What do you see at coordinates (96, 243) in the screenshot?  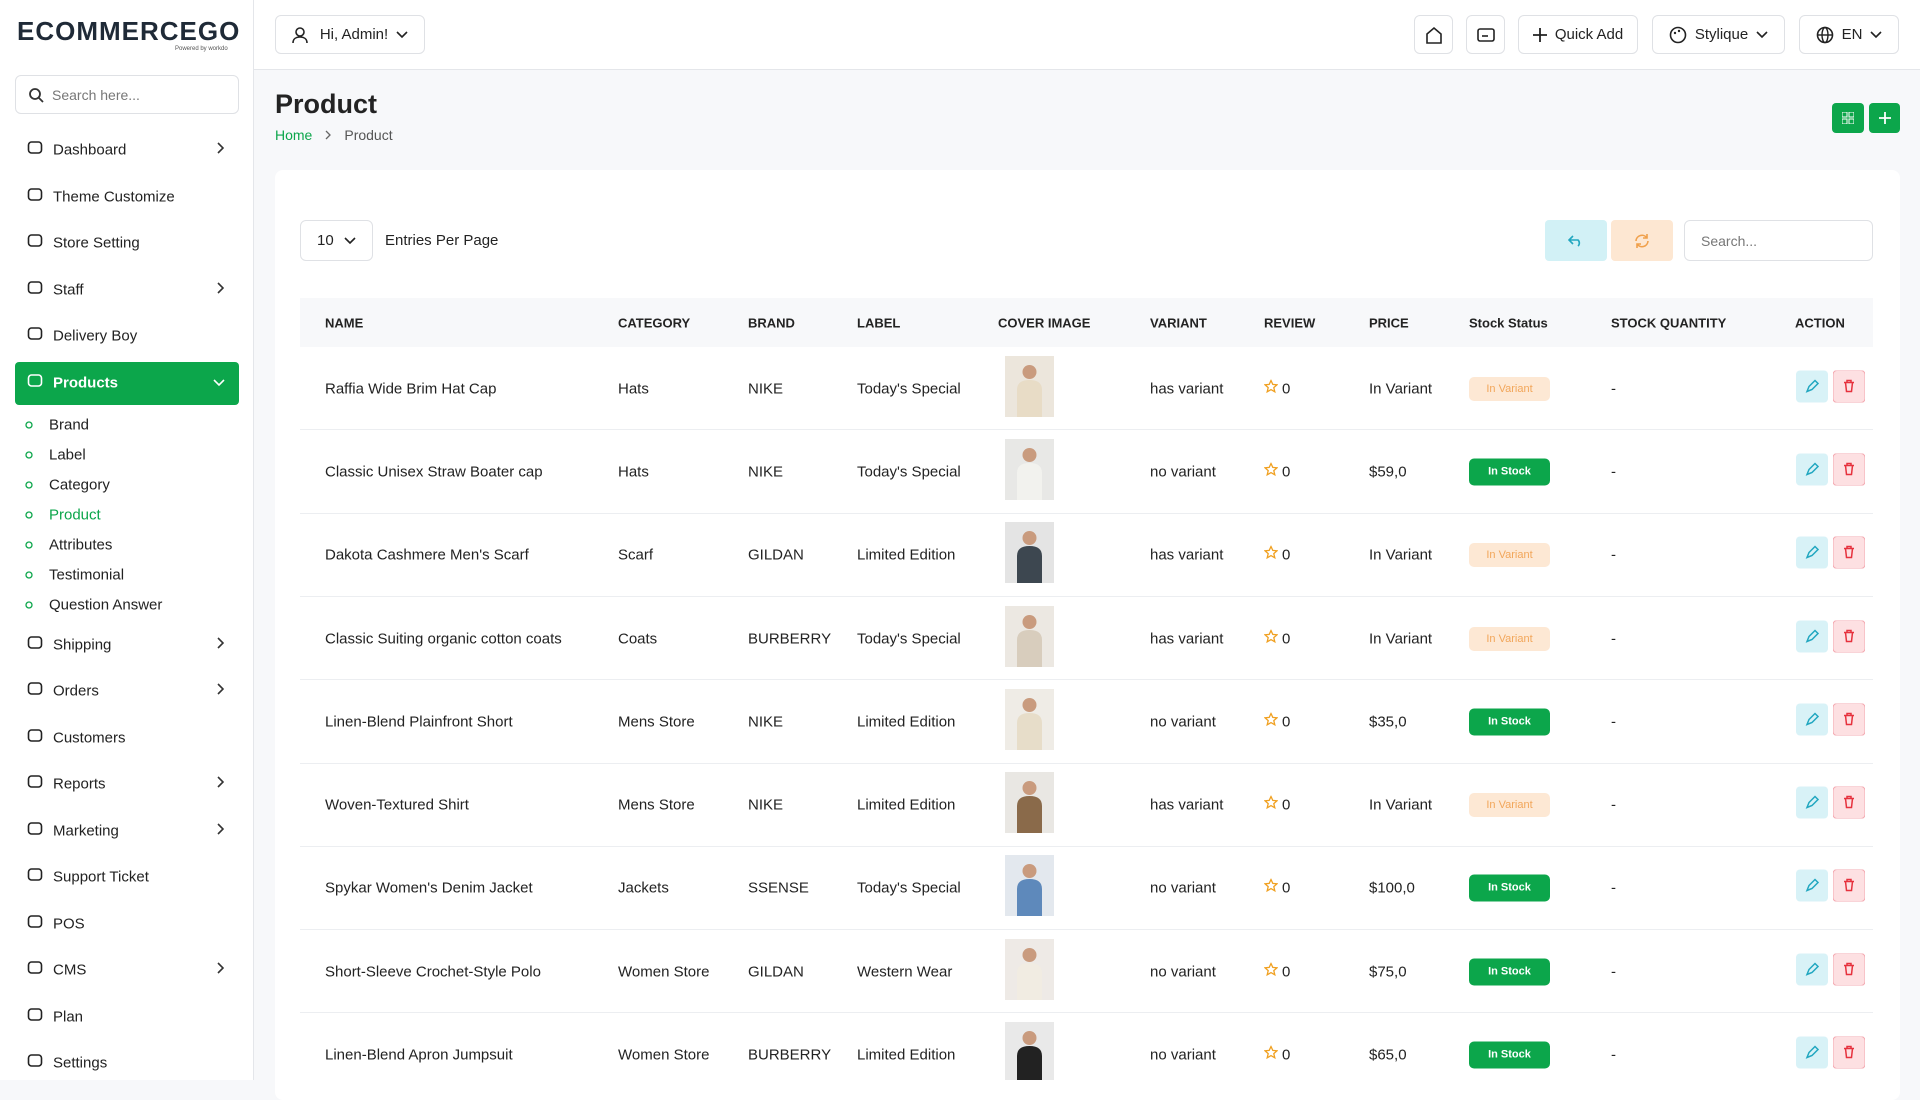 I see `menu-item: Store Setting` at bounding box center [96, 243].